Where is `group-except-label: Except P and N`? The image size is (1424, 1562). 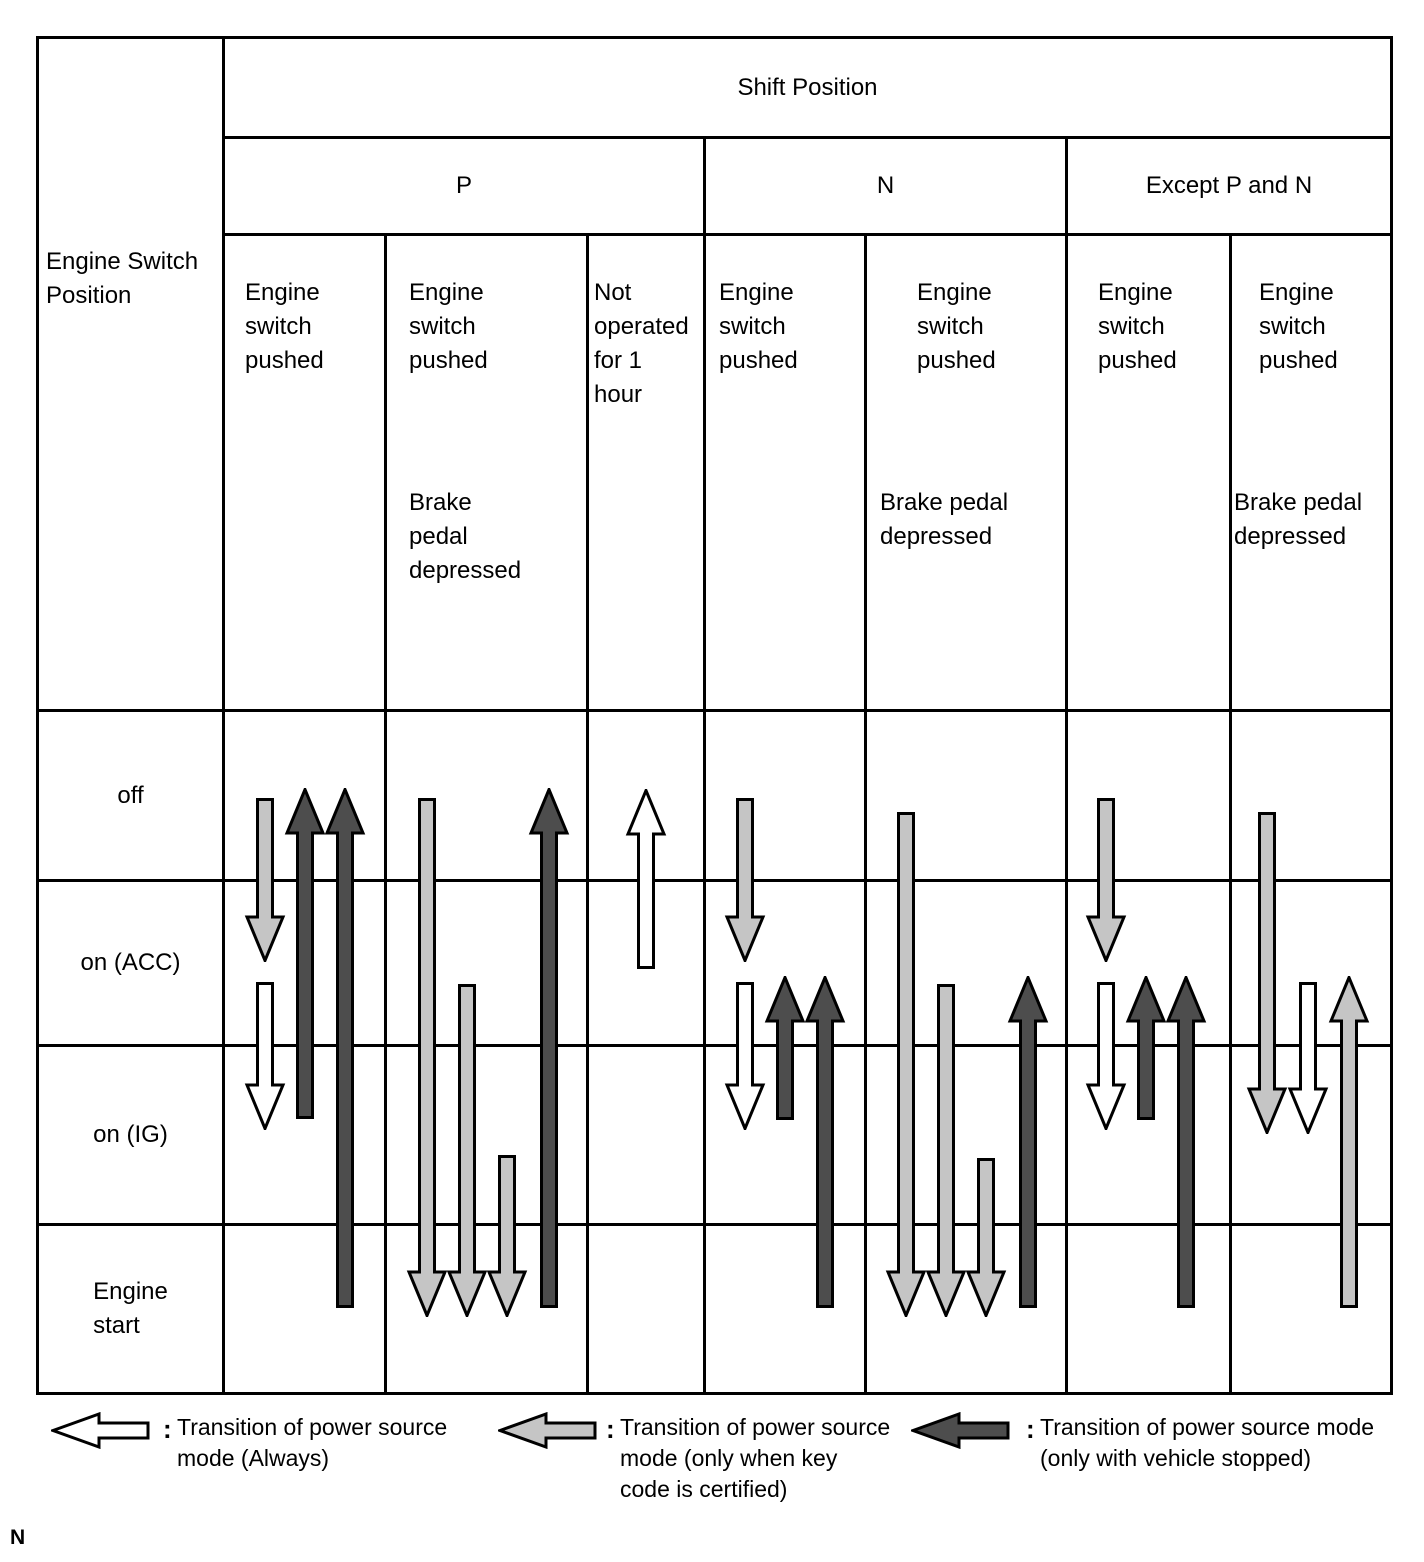 group-except-label: Except P and N is located at coordinates (1229, 185).